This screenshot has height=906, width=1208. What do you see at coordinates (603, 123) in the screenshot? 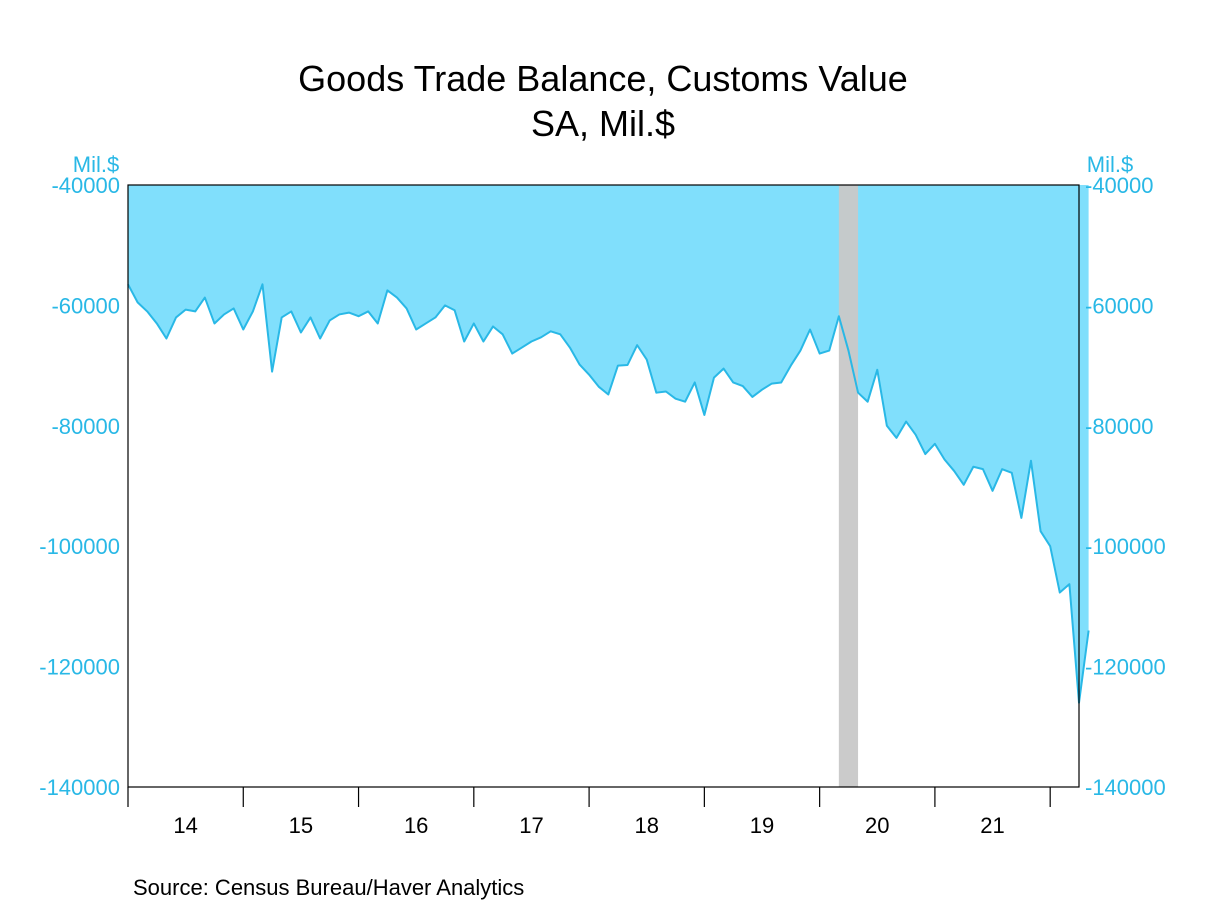
I see `chart-subtitle: SA, Mil.$` at bounding box center [603, 123].